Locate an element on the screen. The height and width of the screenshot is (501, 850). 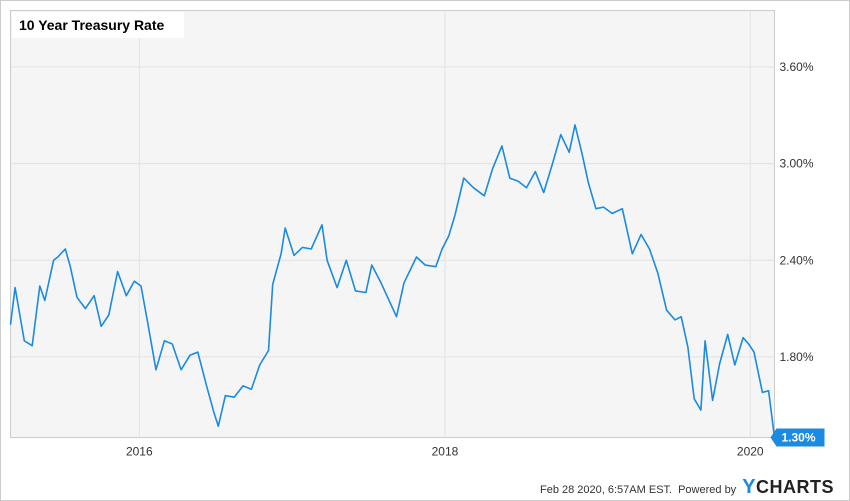
last-value-flag: 1.30% is located at coordinates (797, 437).